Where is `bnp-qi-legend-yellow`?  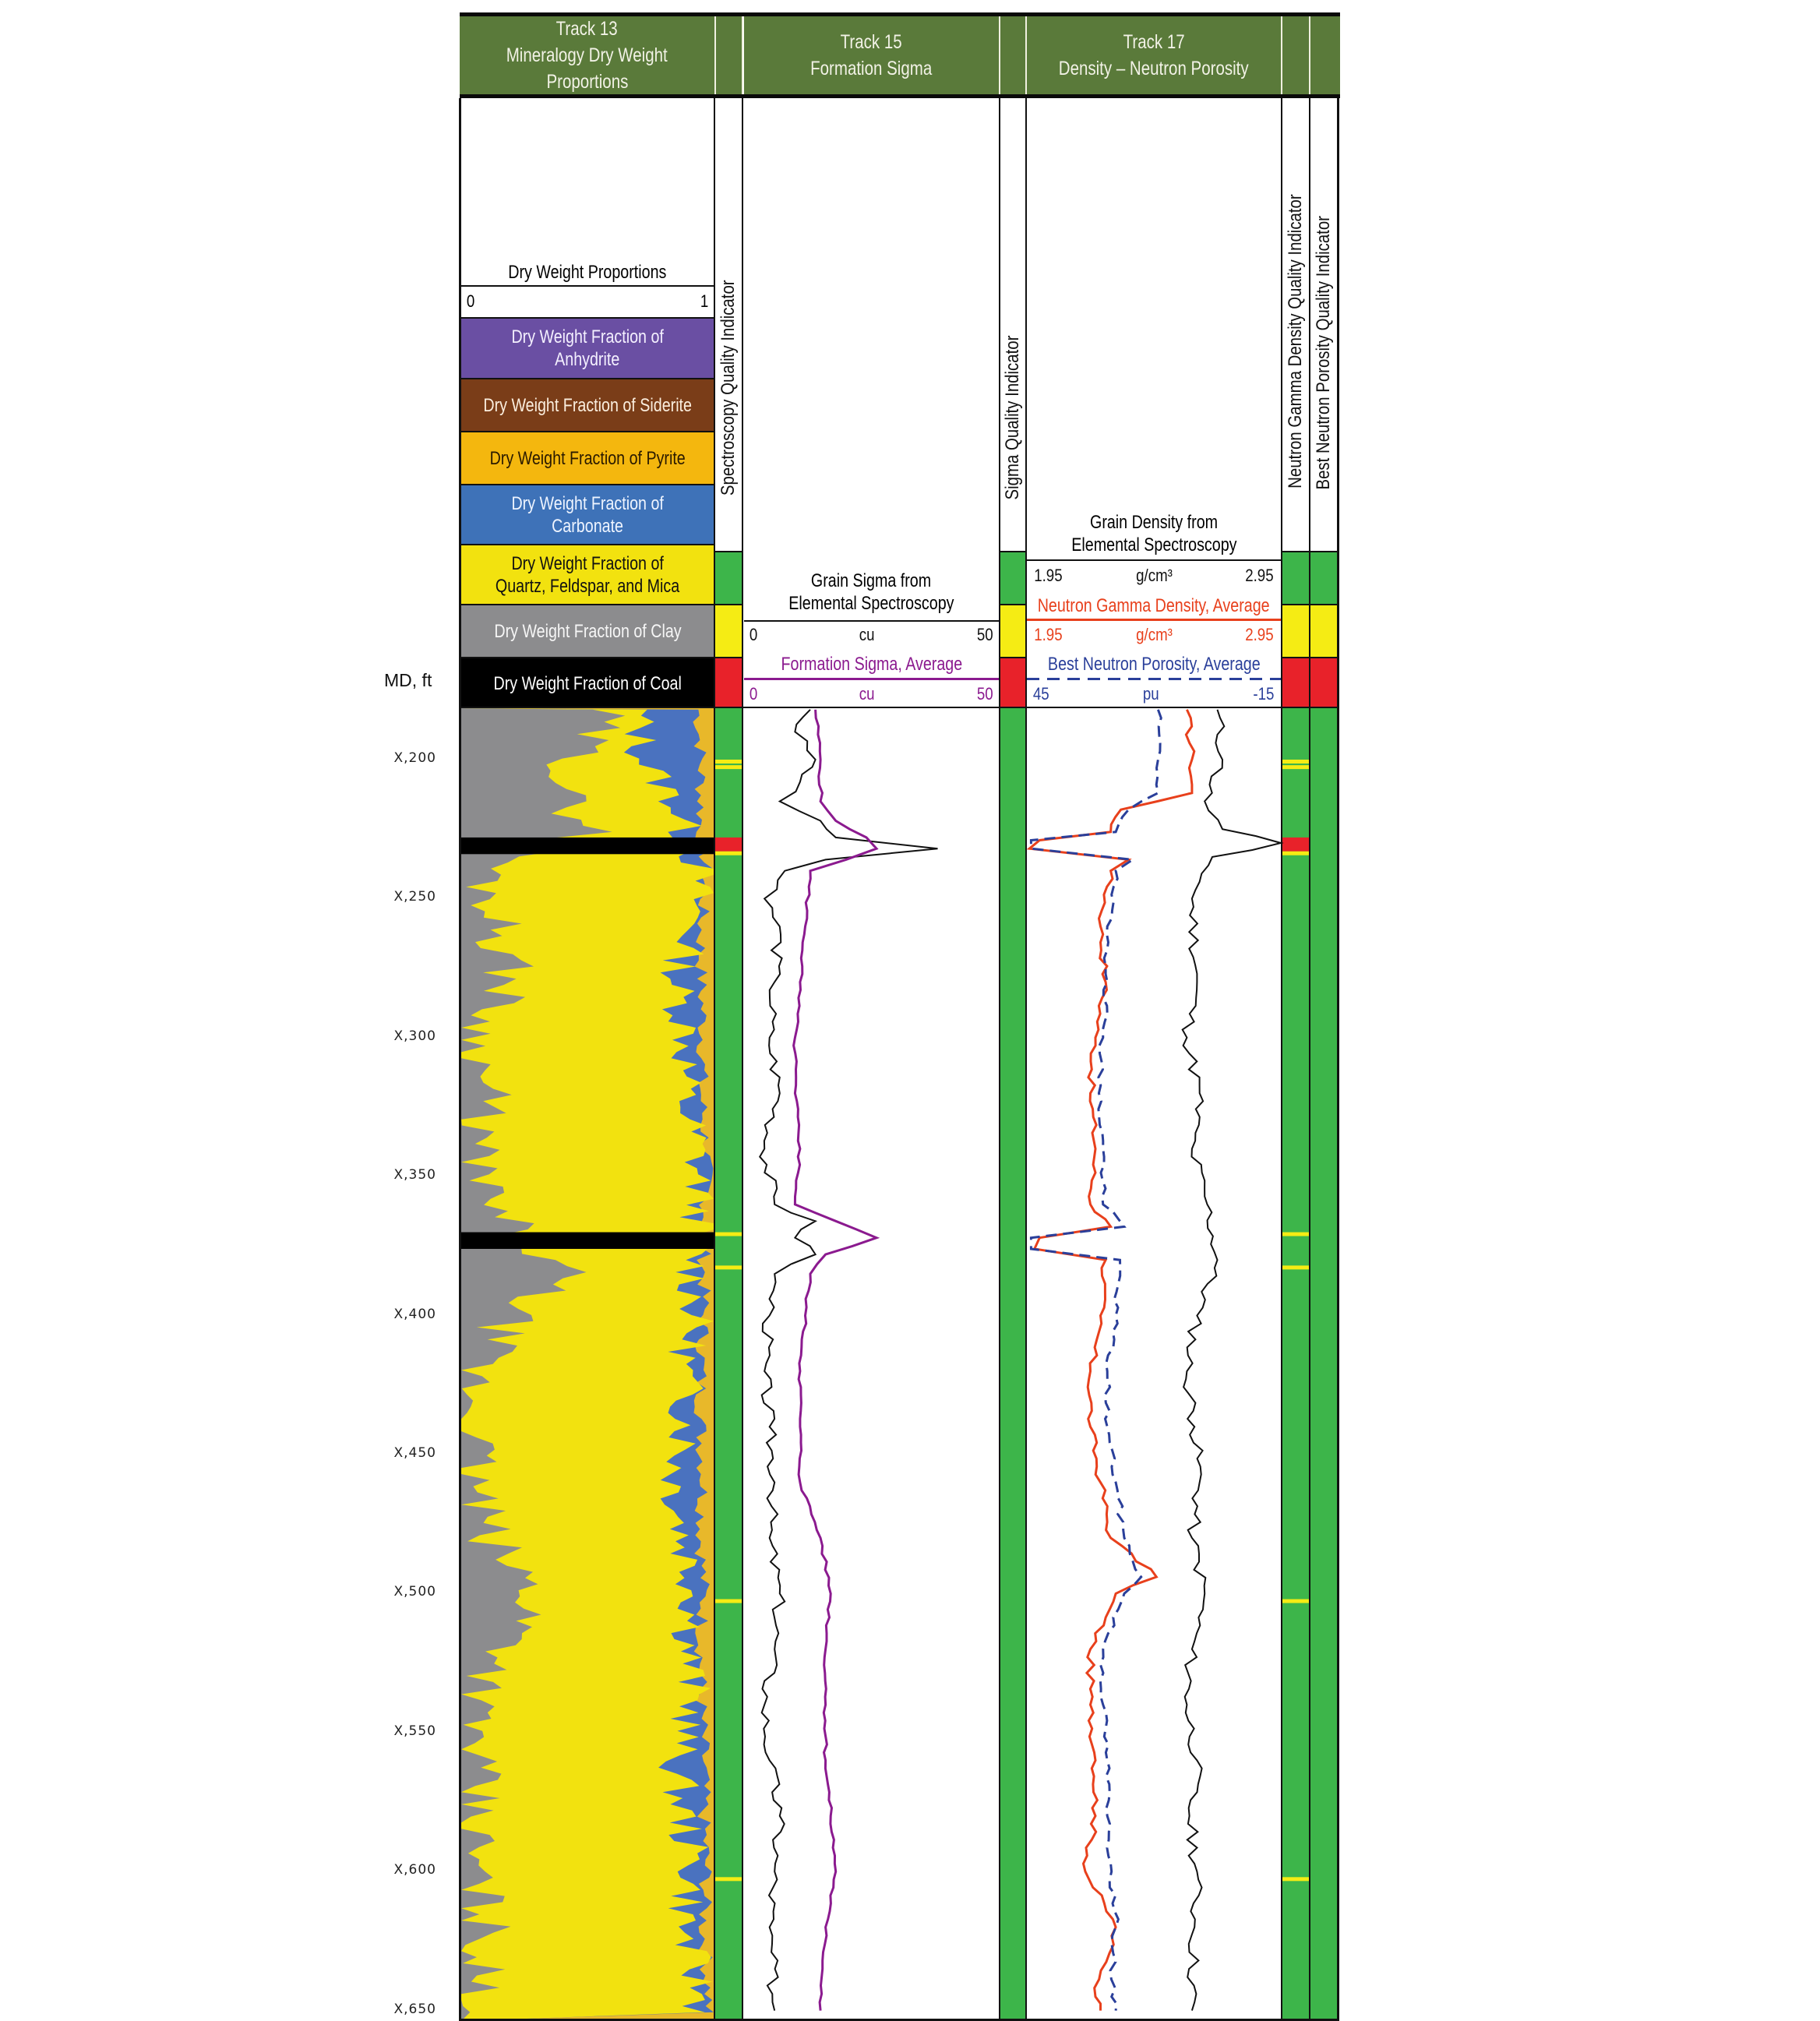
bnp-qi-legend-yellow is located at coordinates (1323, 630).